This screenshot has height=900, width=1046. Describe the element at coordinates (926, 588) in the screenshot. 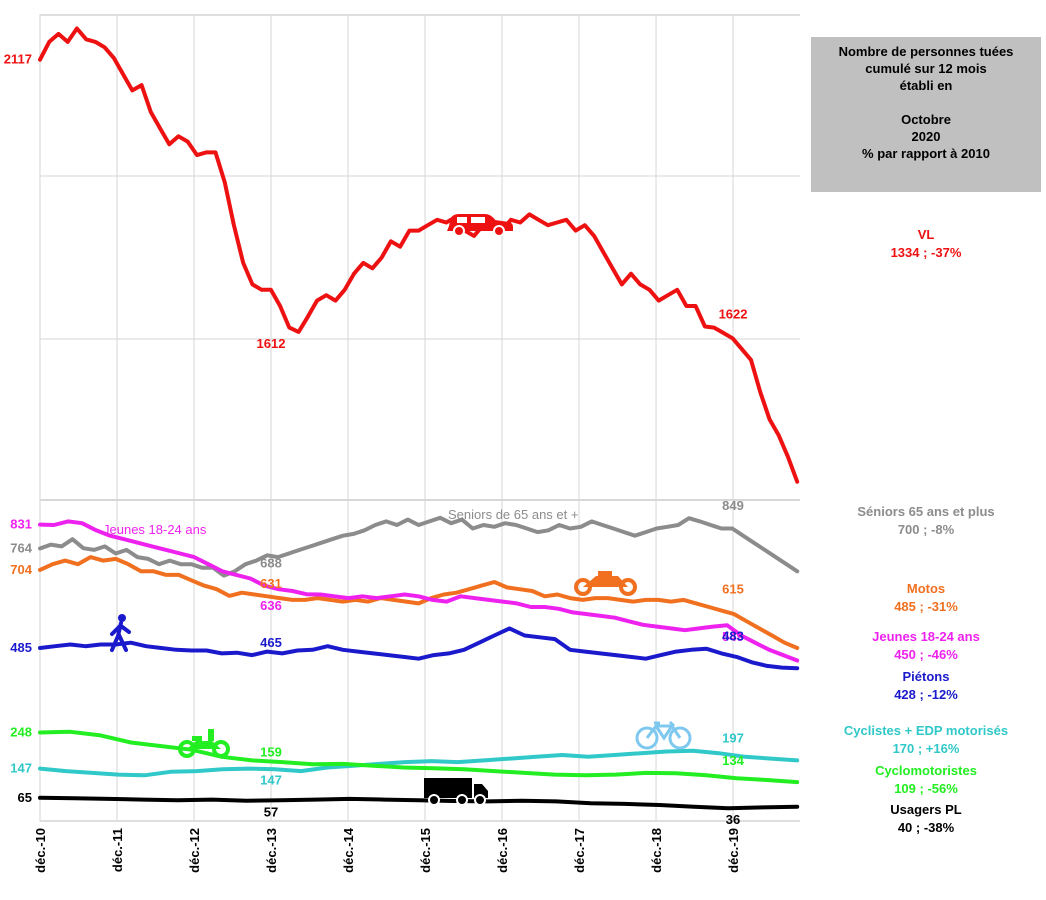

I see `summary-motos-name: Motos` at that location.